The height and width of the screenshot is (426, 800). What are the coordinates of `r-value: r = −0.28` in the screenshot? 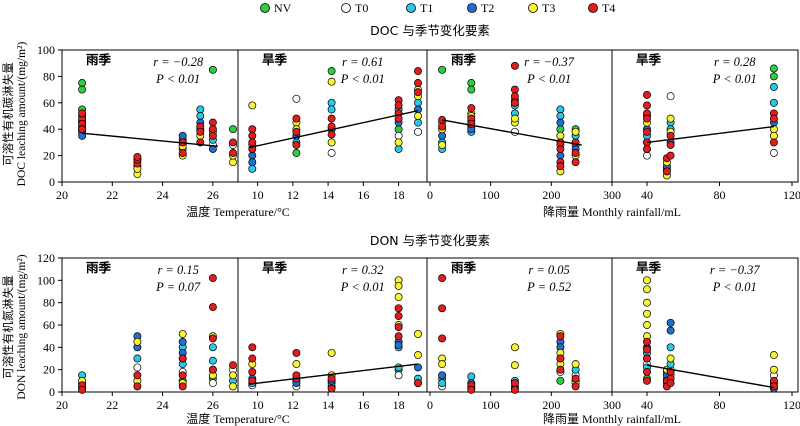 It's located at (178, 62).